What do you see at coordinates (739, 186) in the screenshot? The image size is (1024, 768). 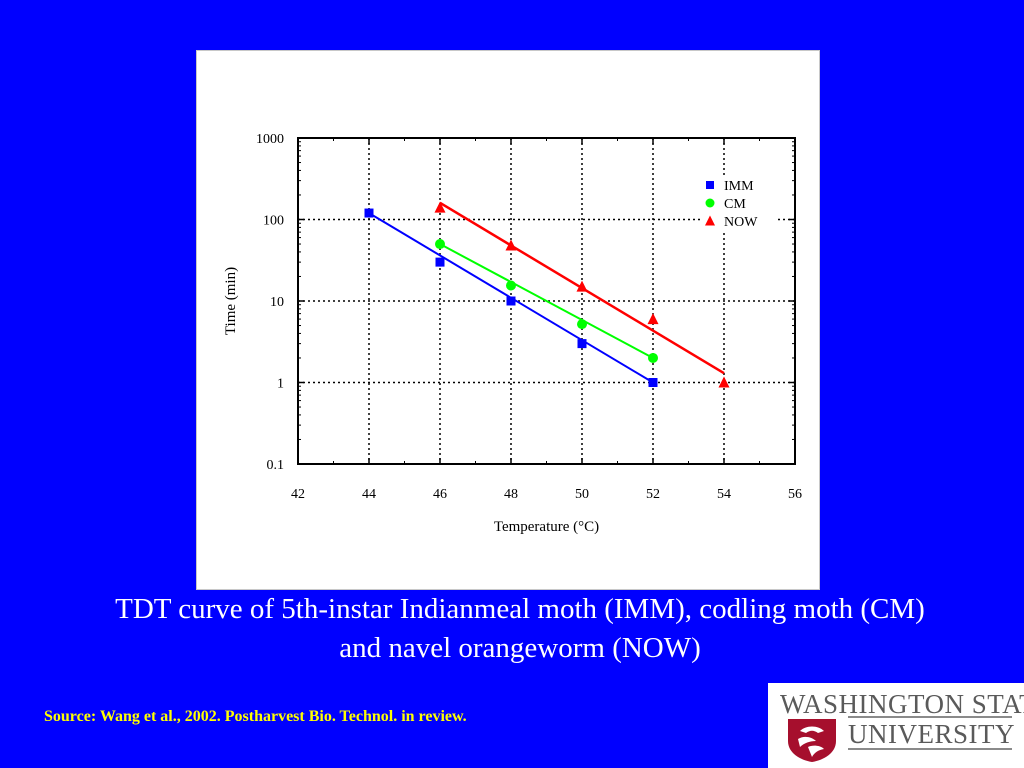 I see `legend-label-imm: IMM` at bounding box center [739, 186].